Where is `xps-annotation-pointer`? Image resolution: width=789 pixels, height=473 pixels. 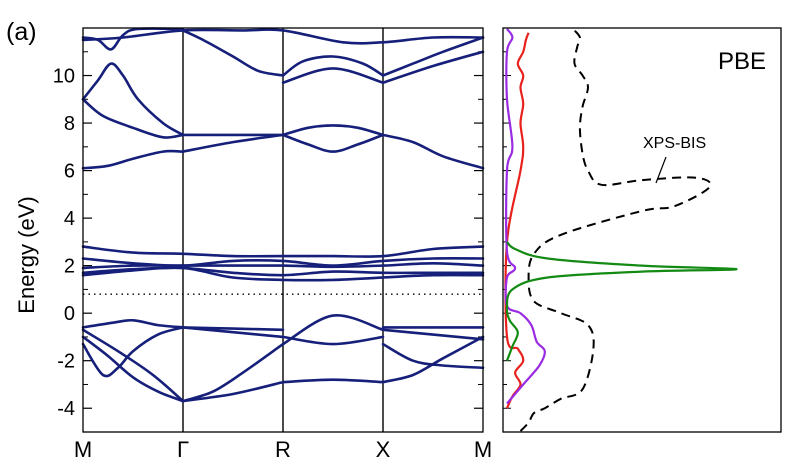
xps-annotation-pointer is located at coordinates (661, 170).